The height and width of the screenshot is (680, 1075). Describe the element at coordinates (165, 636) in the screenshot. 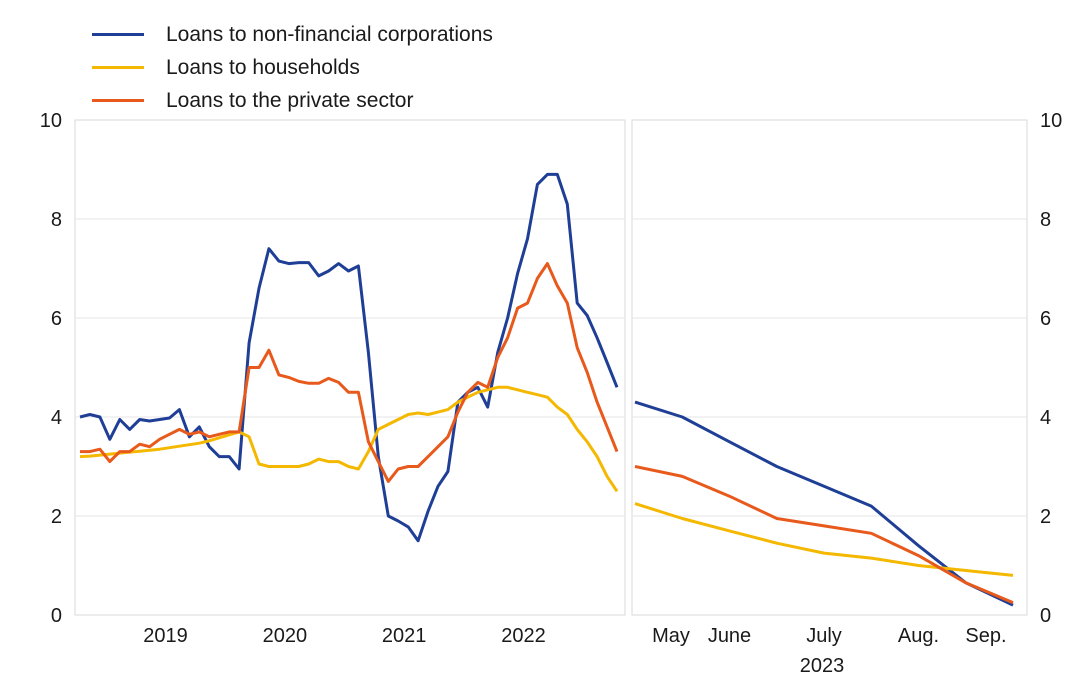

I see `left-x-tick-label: 2019` at that location.